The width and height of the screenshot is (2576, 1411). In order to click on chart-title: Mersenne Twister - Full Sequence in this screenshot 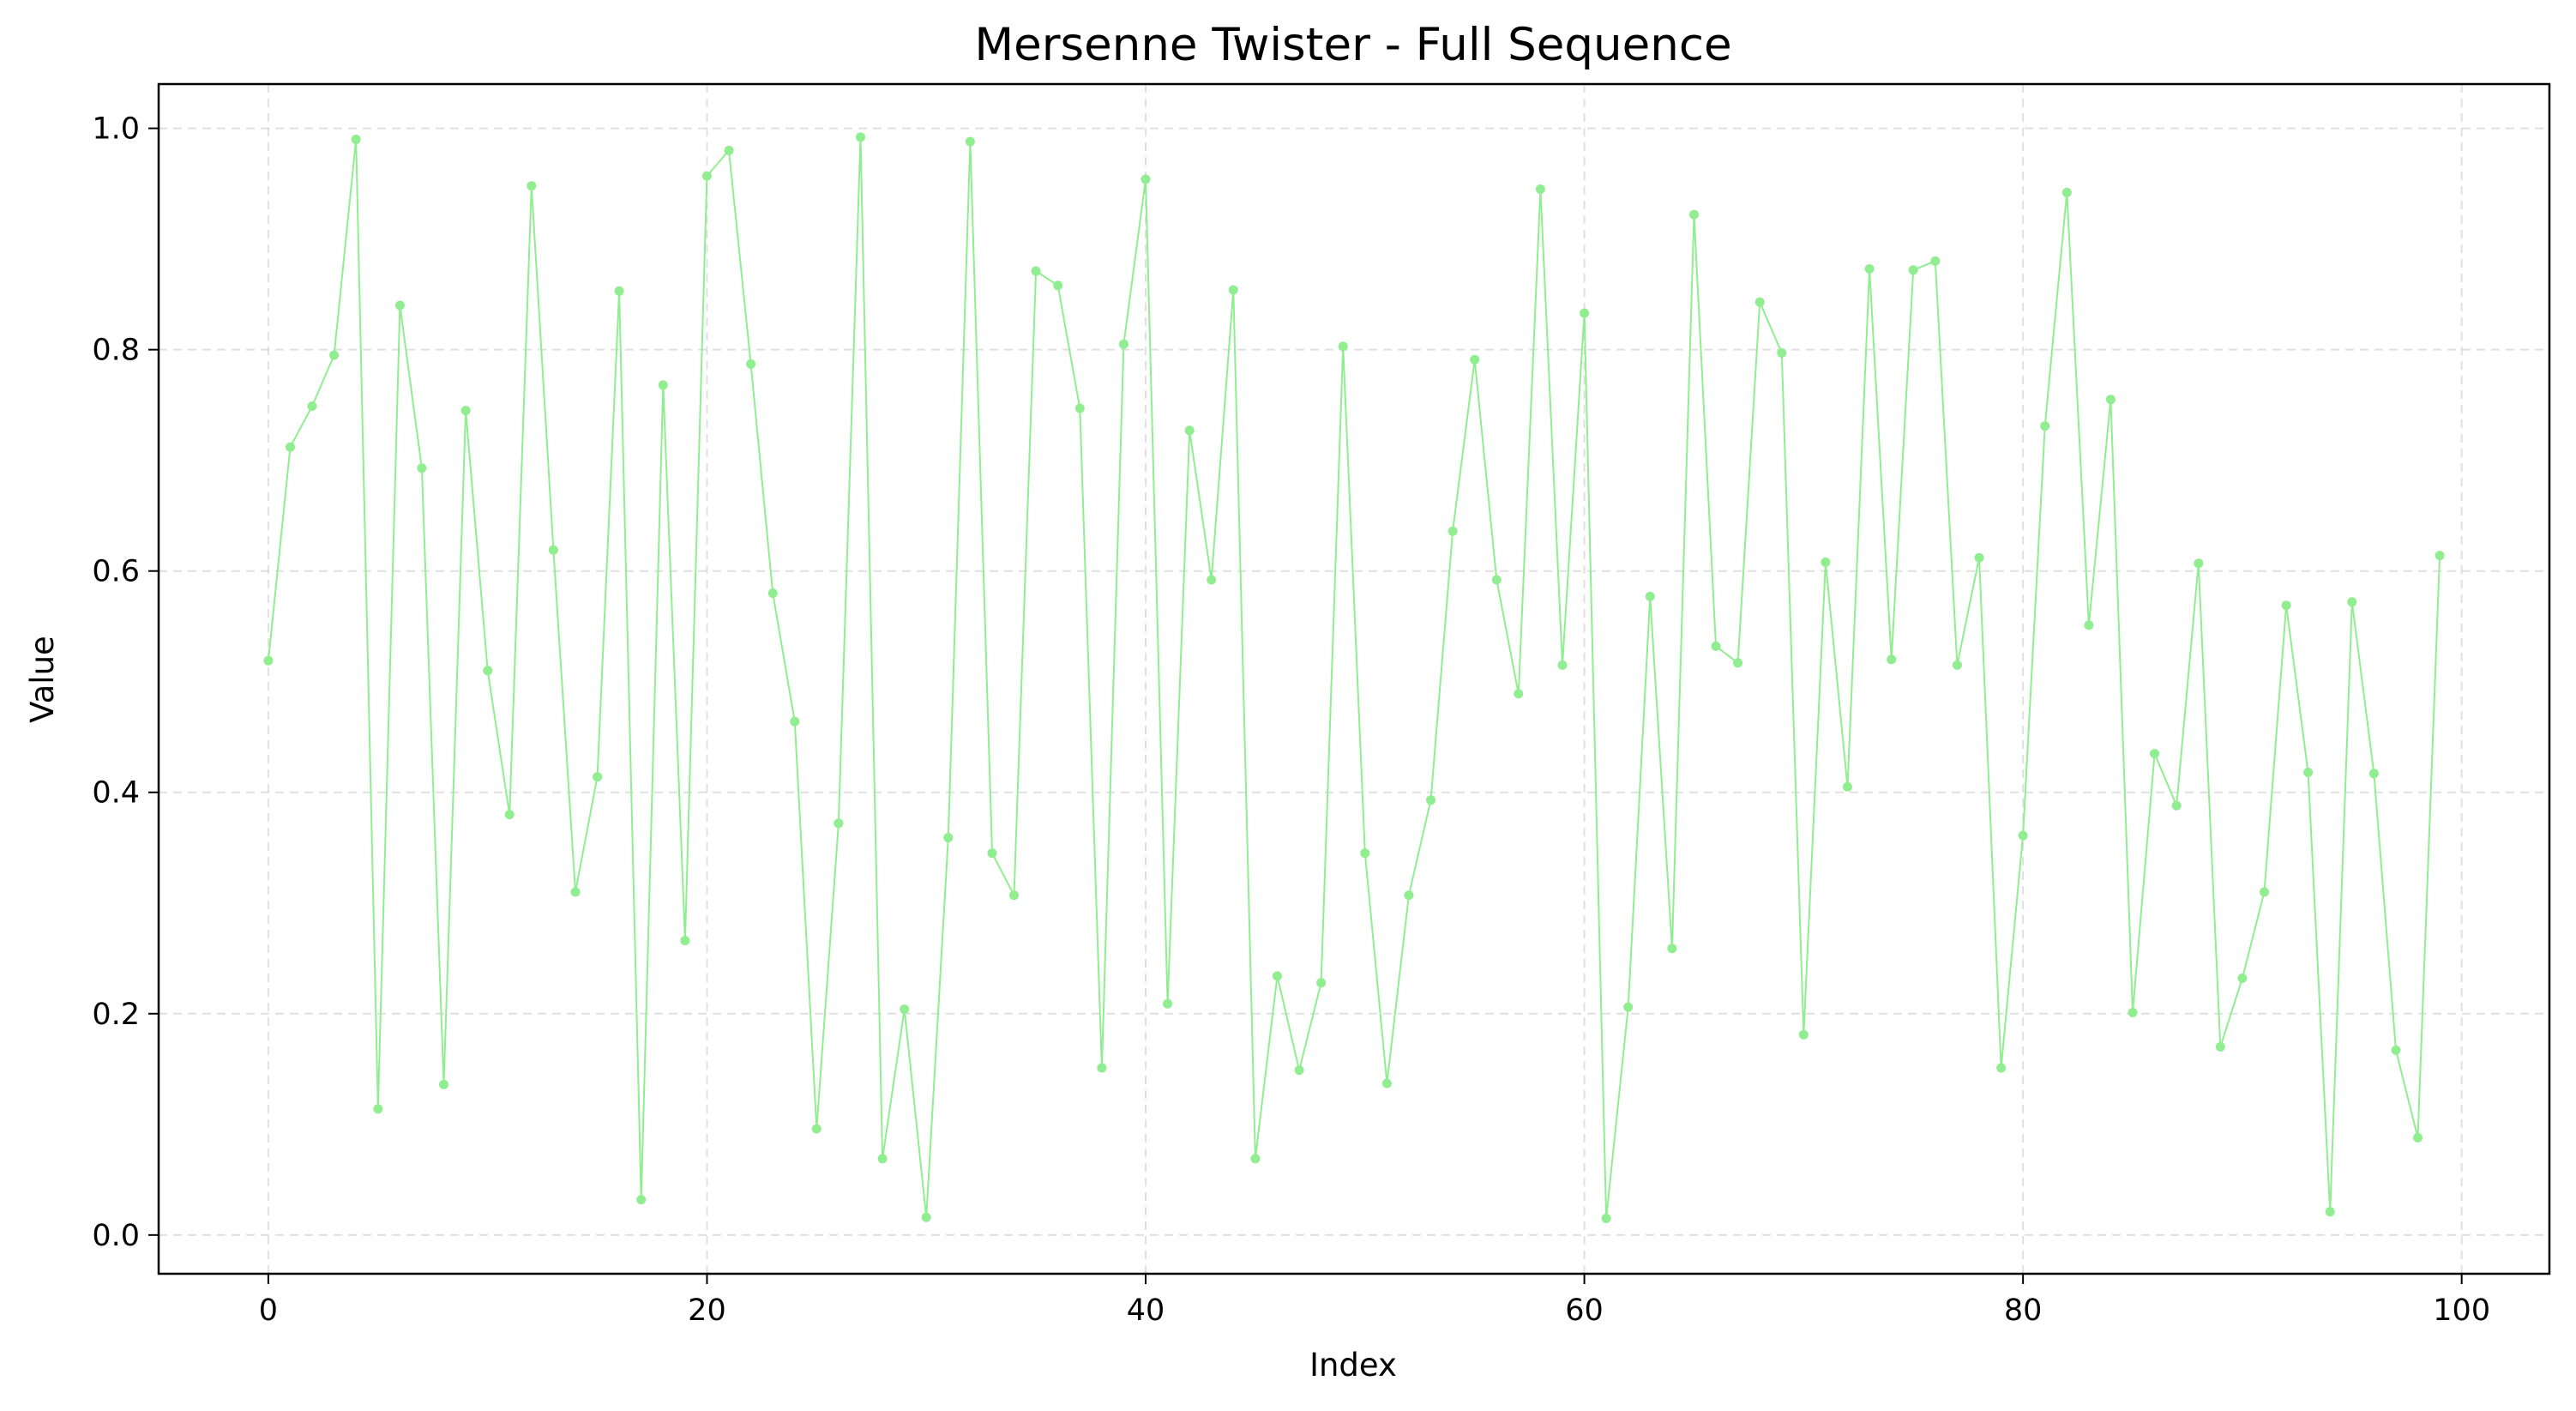, I will do `click(1352, 45)`.